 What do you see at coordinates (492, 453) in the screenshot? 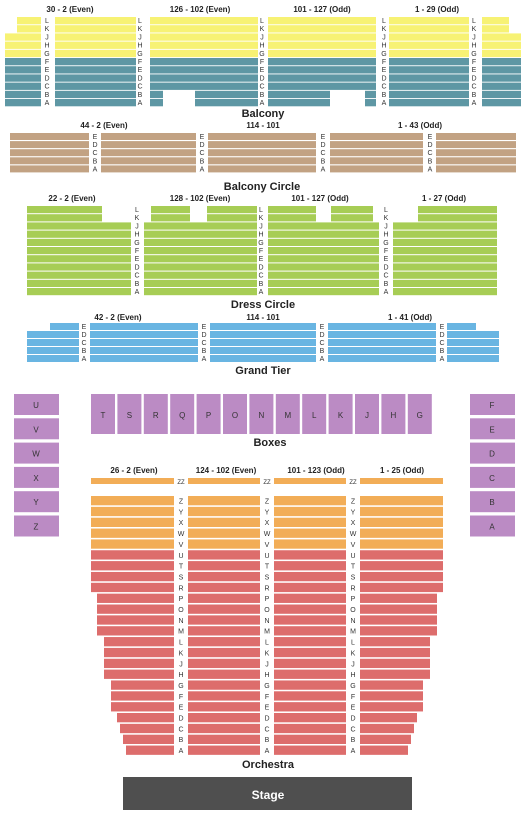
I see `box-D` at bounding box center [492, 453].